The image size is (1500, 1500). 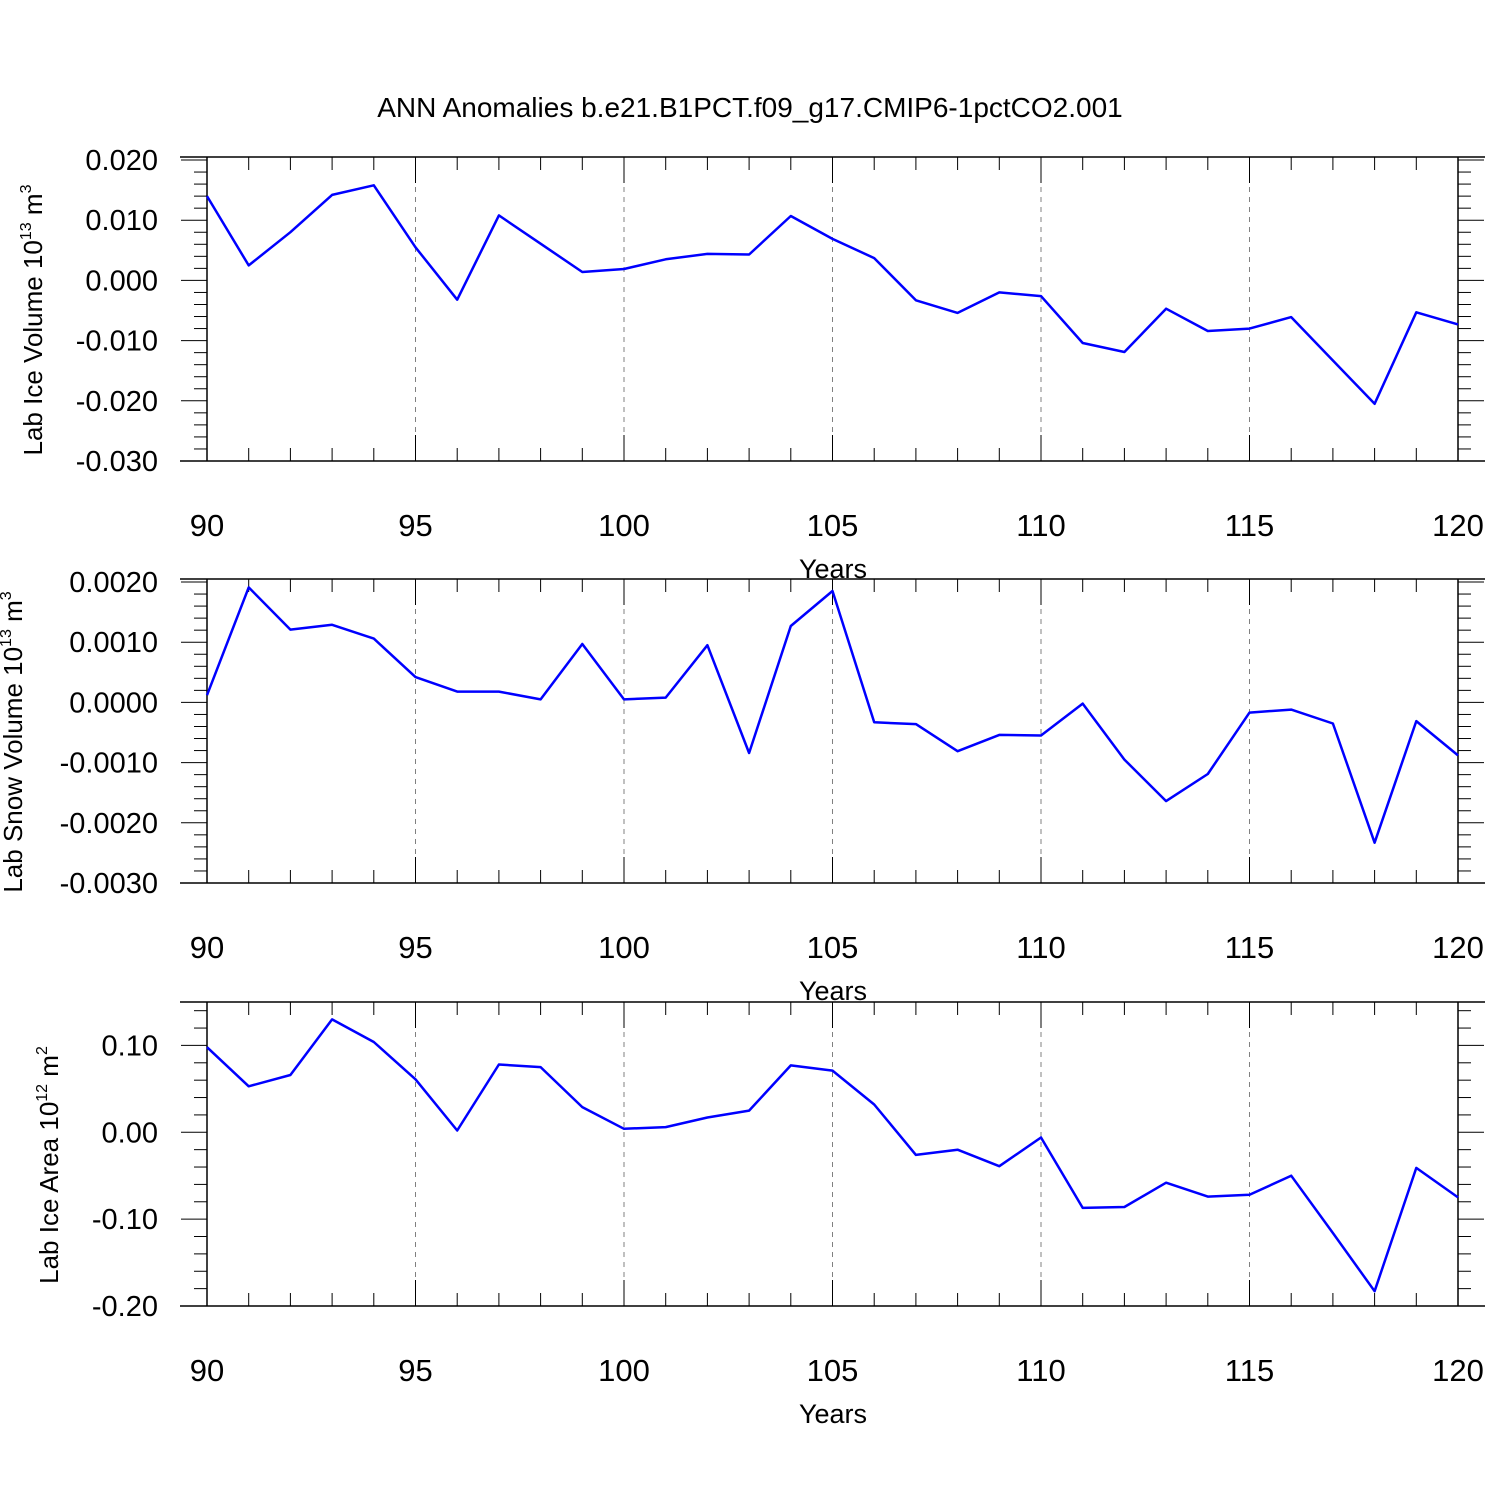 I want to click on y-tick-label: -0.0010, so click(x=109, y=764).